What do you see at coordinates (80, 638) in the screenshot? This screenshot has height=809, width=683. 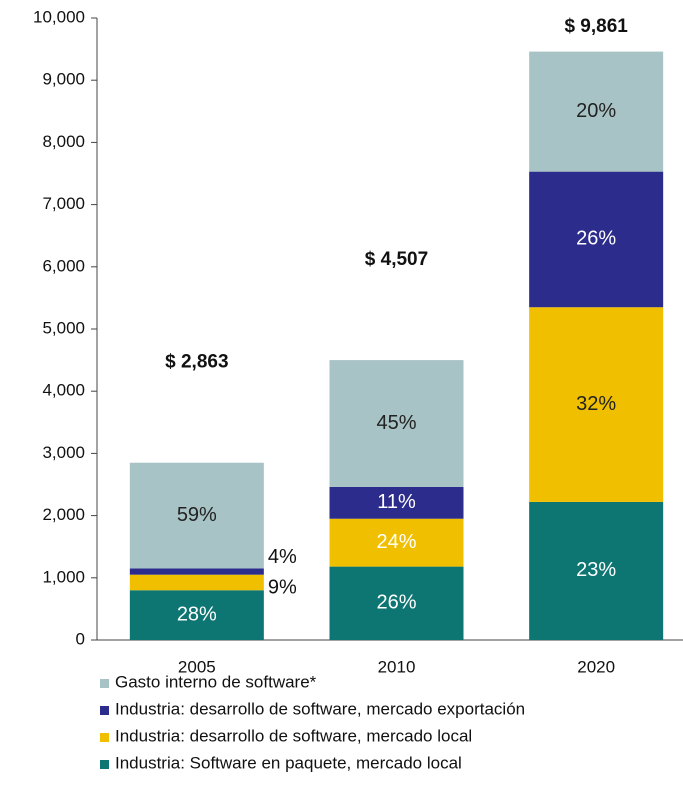 I see `y-tick-label: 0` at bounding box center [80, 638].